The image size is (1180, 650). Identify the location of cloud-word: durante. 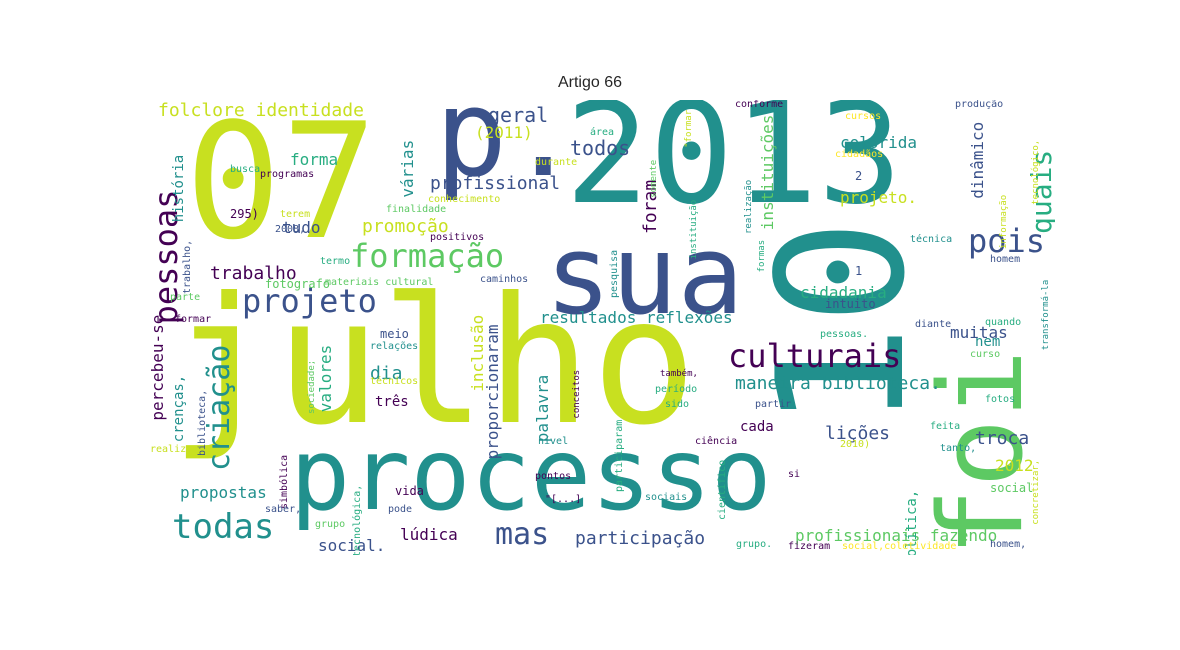
(556, 162).